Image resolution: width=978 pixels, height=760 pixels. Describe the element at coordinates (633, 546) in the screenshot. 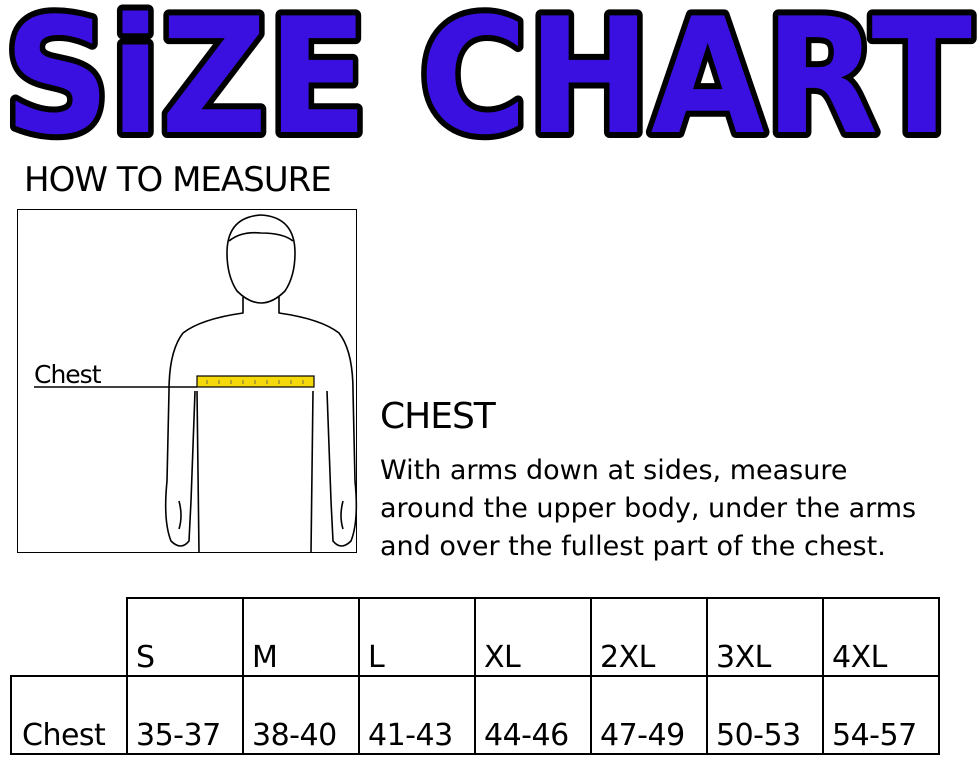

I see `instruction-line: and over the fullest part of the chest.` at that location.